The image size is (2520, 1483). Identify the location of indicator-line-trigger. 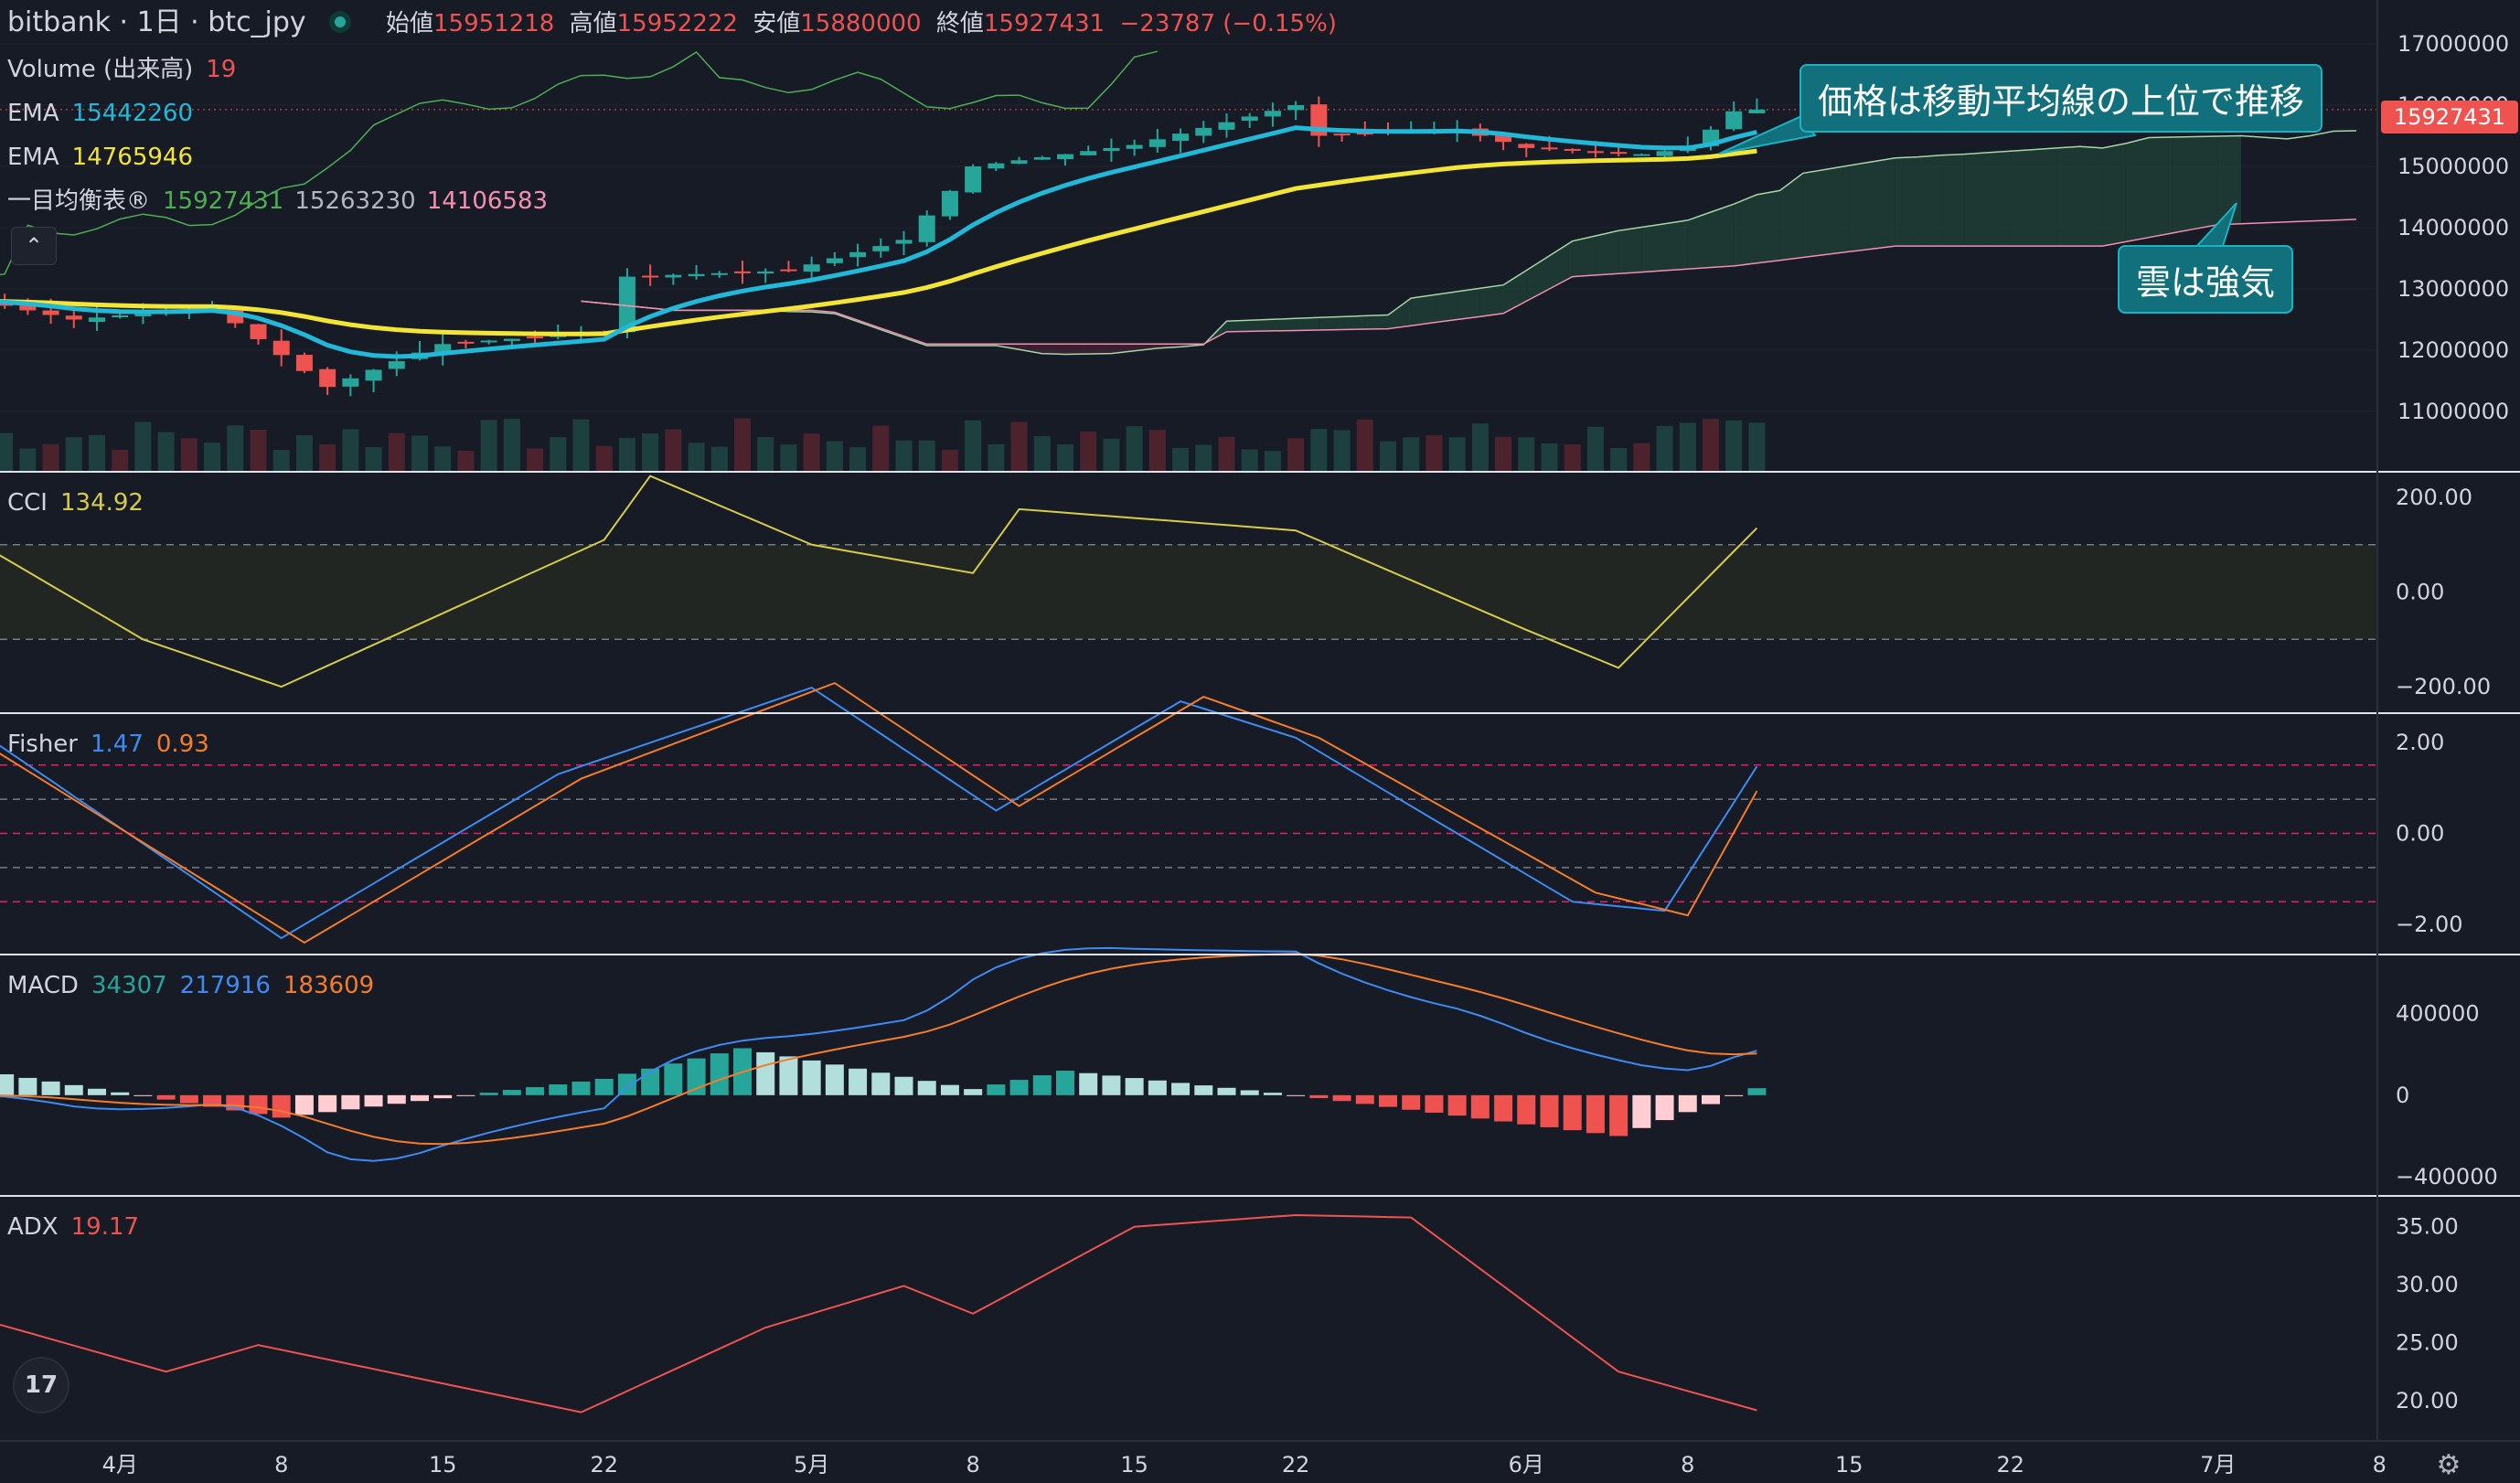
(879, 812).